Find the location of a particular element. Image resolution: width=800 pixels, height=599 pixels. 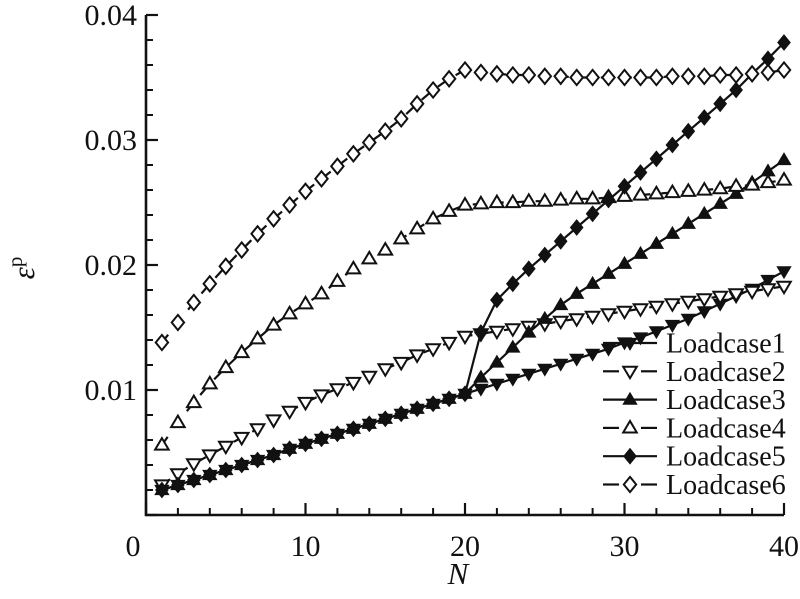

legend-item-loadcase3: Loadcase3 is located at coordinates (694, 400).